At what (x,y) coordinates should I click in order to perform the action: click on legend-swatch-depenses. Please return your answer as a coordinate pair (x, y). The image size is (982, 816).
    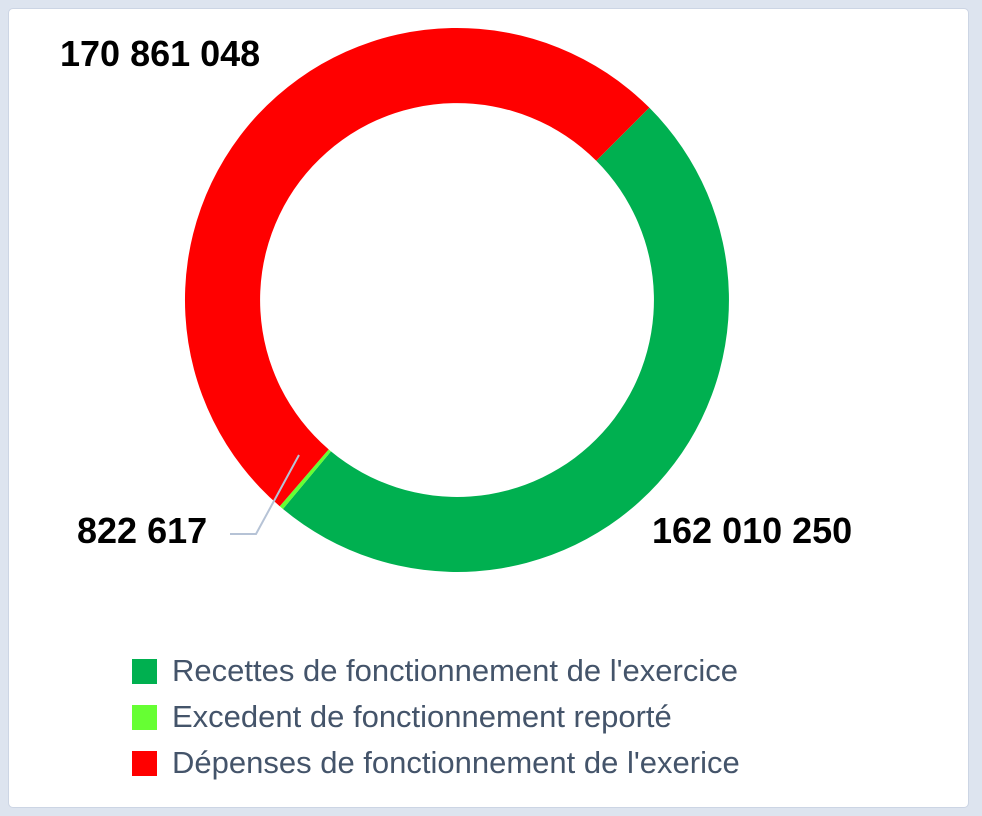
    Looking at the image, I should click on (144, 763).